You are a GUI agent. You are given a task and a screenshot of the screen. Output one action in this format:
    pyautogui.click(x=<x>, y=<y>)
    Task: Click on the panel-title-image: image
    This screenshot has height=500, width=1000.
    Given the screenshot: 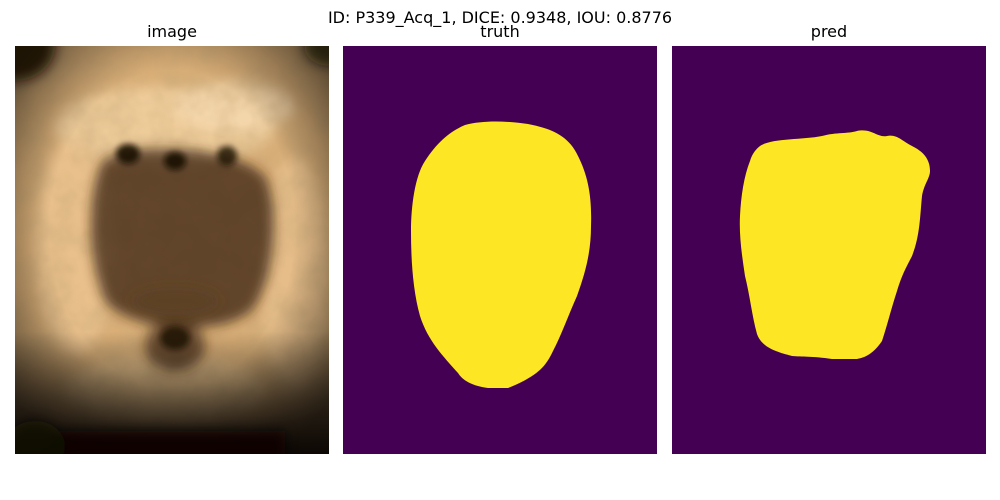 What is the action you would take?
    pyautogui.click(x=172, y=31)
    